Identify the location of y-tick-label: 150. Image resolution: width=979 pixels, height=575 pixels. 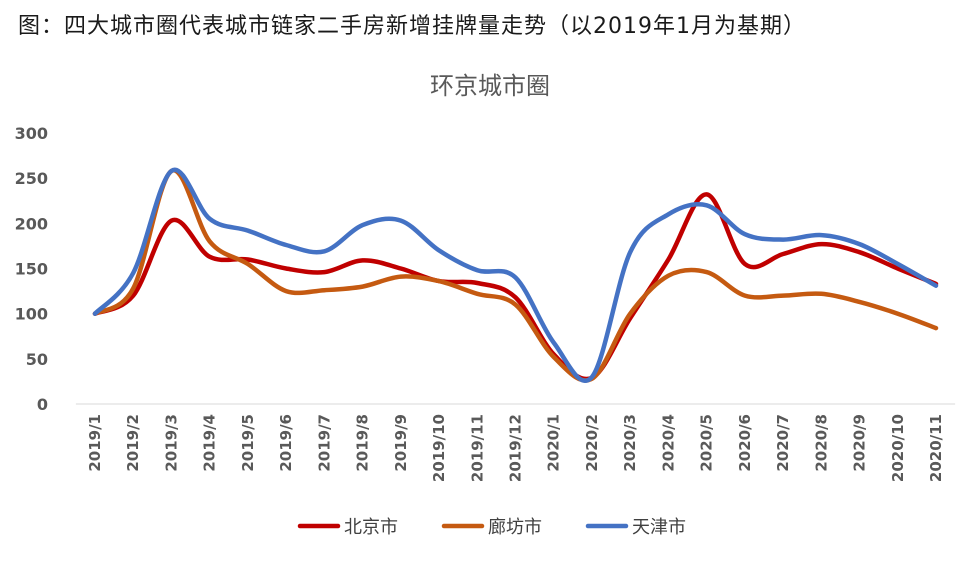
(31, 269).